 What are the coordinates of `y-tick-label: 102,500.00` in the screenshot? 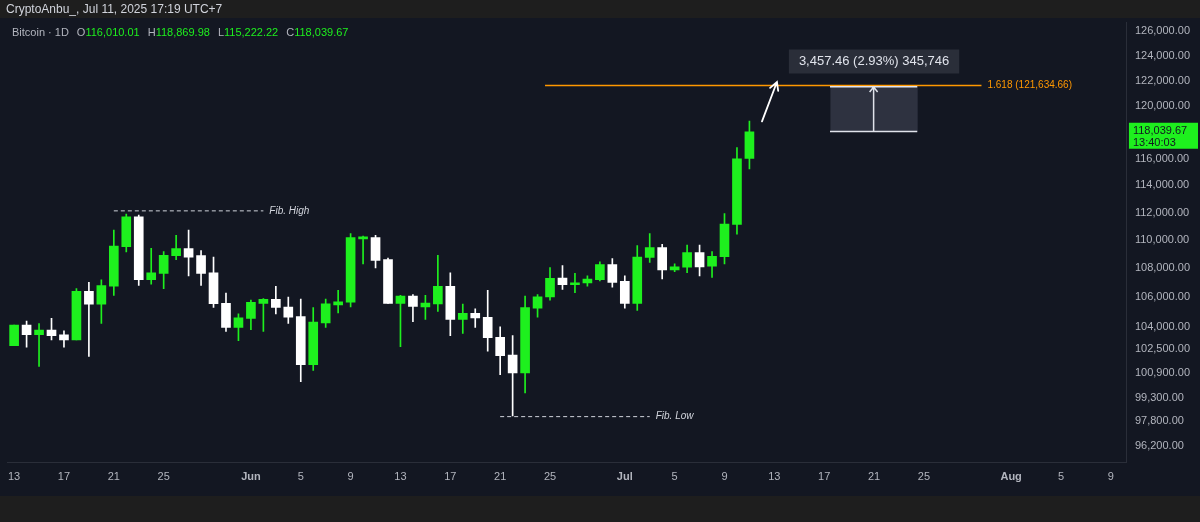 It's located at (1162, 347).